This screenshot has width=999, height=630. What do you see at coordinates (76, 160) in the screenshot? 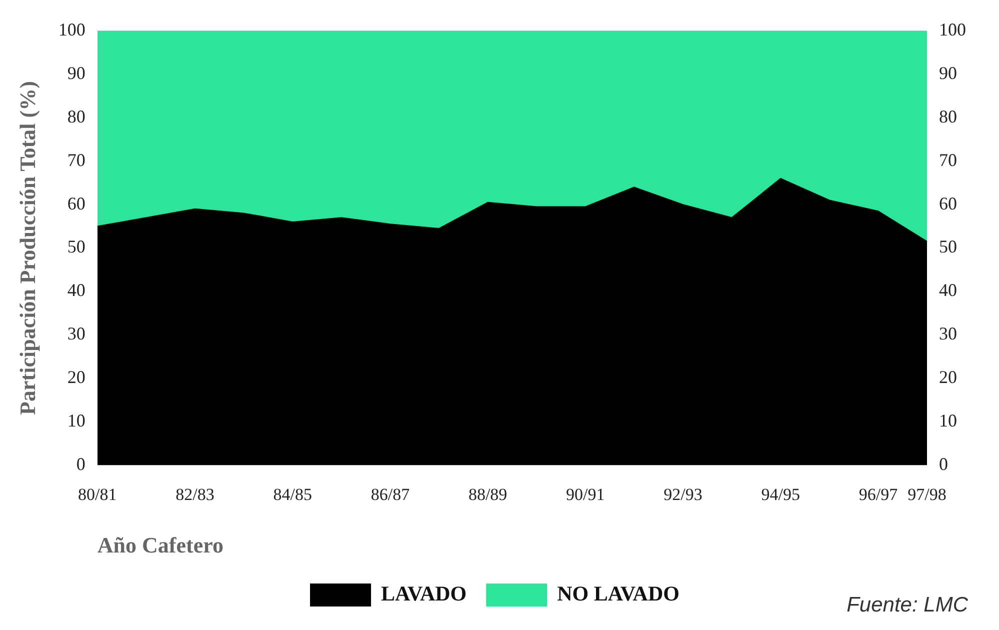
I see `y-tick-label: 70` at bounding box center [76, 160].